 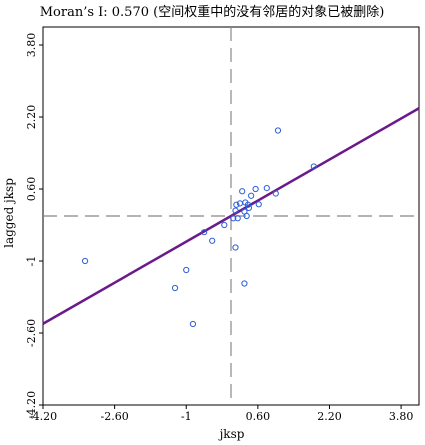 I want to click on x-axis-ticks: -4.20 -2.60 -1 0.60 2.20 3.80, so click(x=221, y=414).